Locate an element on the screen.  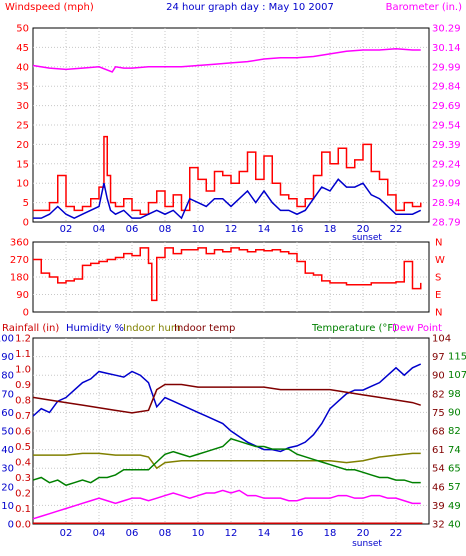
indoor_temp-series-line is located at coordinates (226, 398).